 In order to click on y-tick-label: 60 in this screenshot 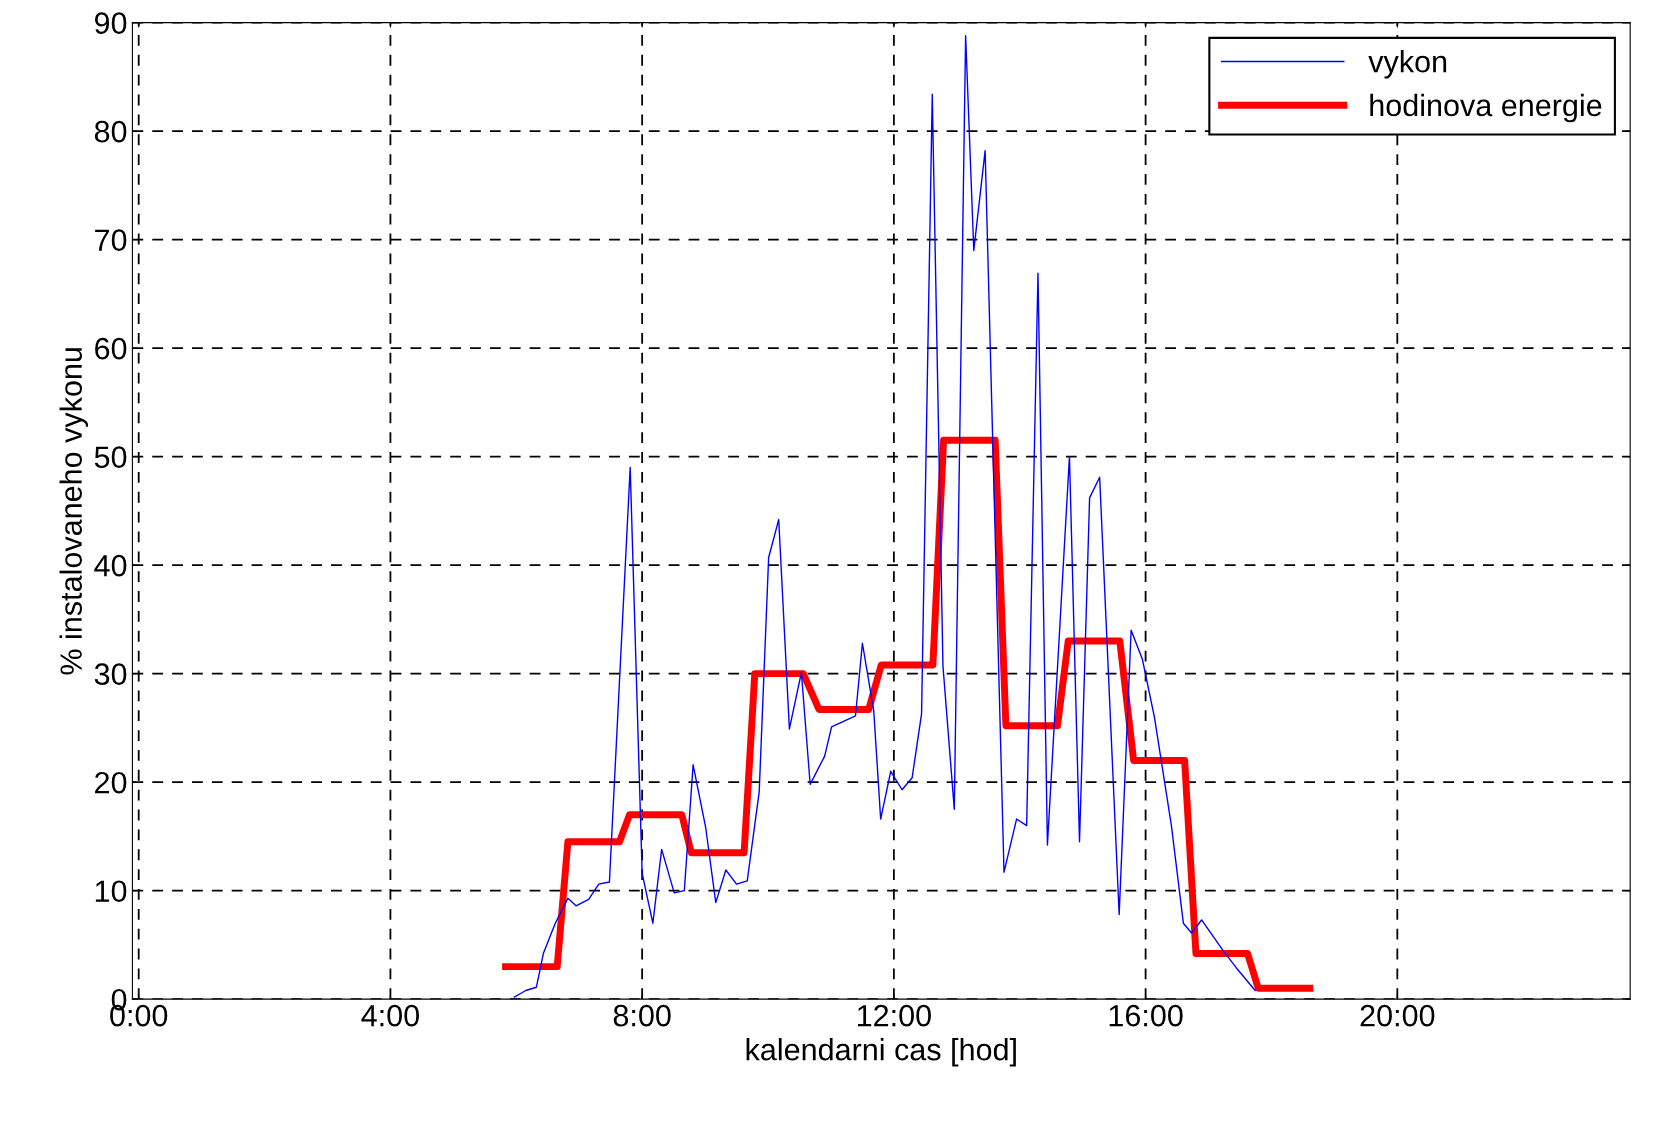, I will do `click(111, 348)`.